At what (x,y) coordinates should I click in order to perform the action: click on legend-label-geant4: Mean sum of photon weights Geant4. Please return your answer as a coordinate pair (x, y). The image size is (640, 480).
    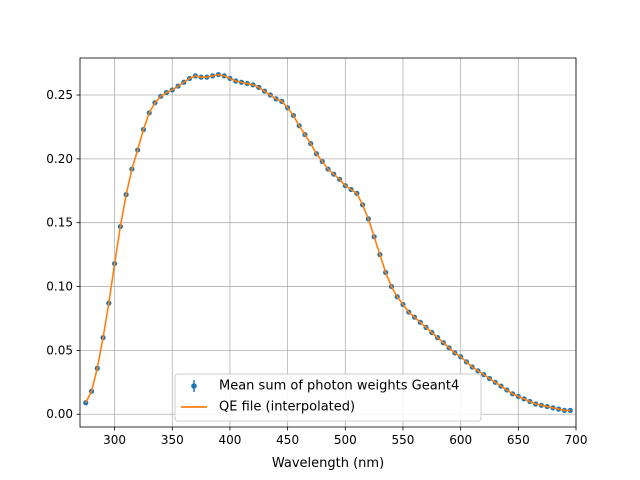
    Looking at the image, I should click on (339, 386).